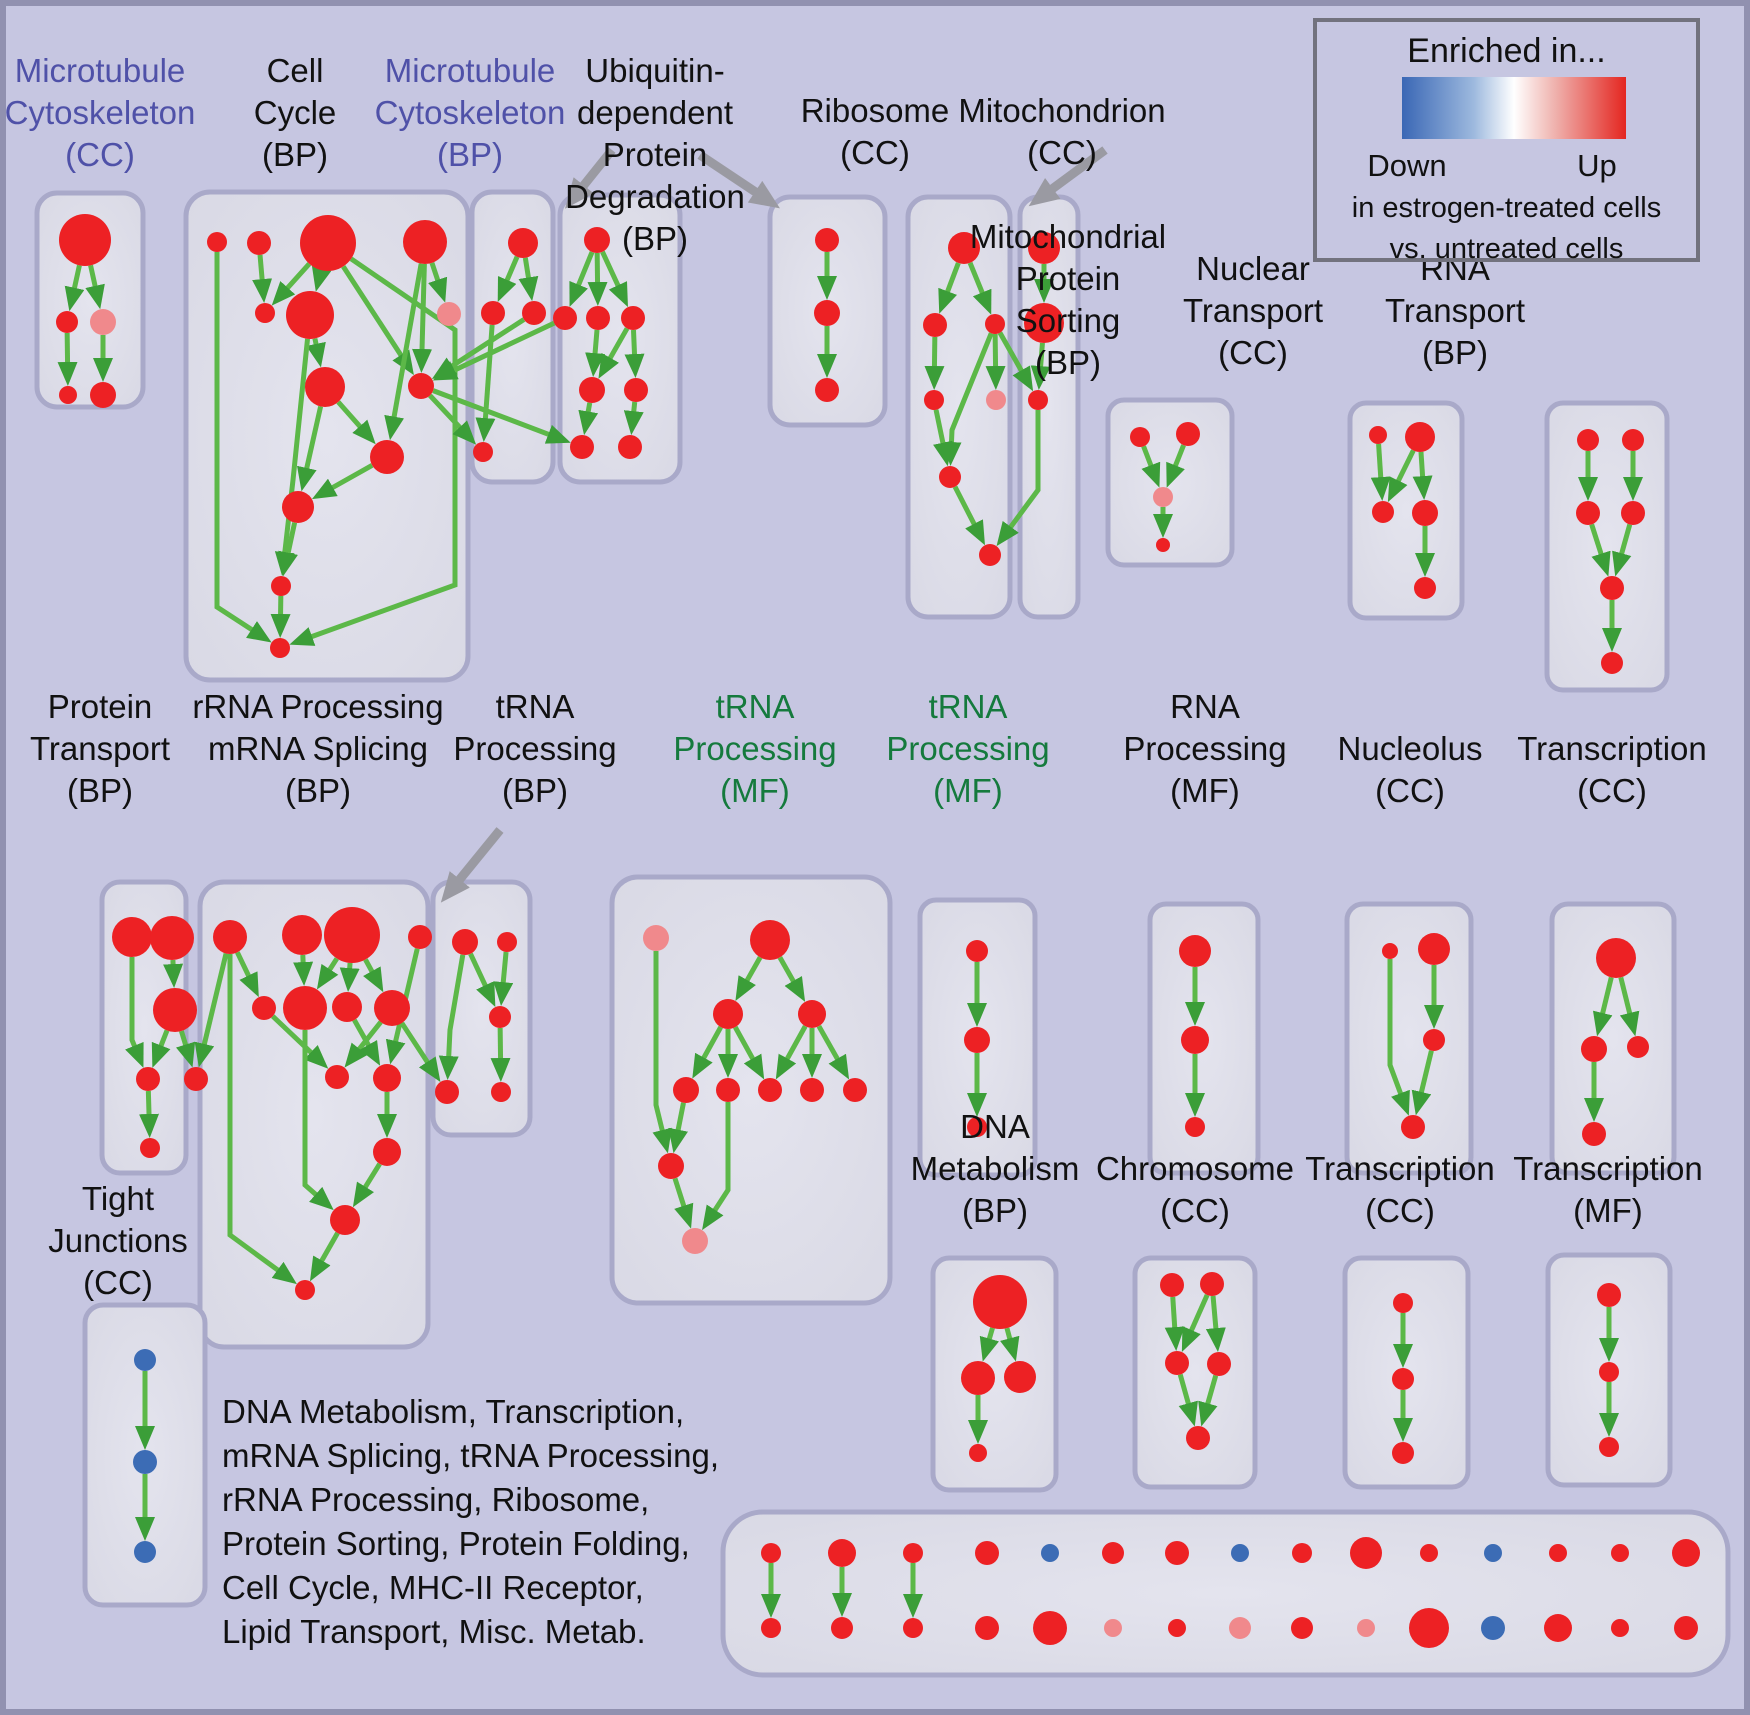  What do you see at coordinates (1061, 131) in the screenshot?
I see `cluster-label-mitochondrion: Mitochondrion (CC)` at bounding box center [1061, 131].